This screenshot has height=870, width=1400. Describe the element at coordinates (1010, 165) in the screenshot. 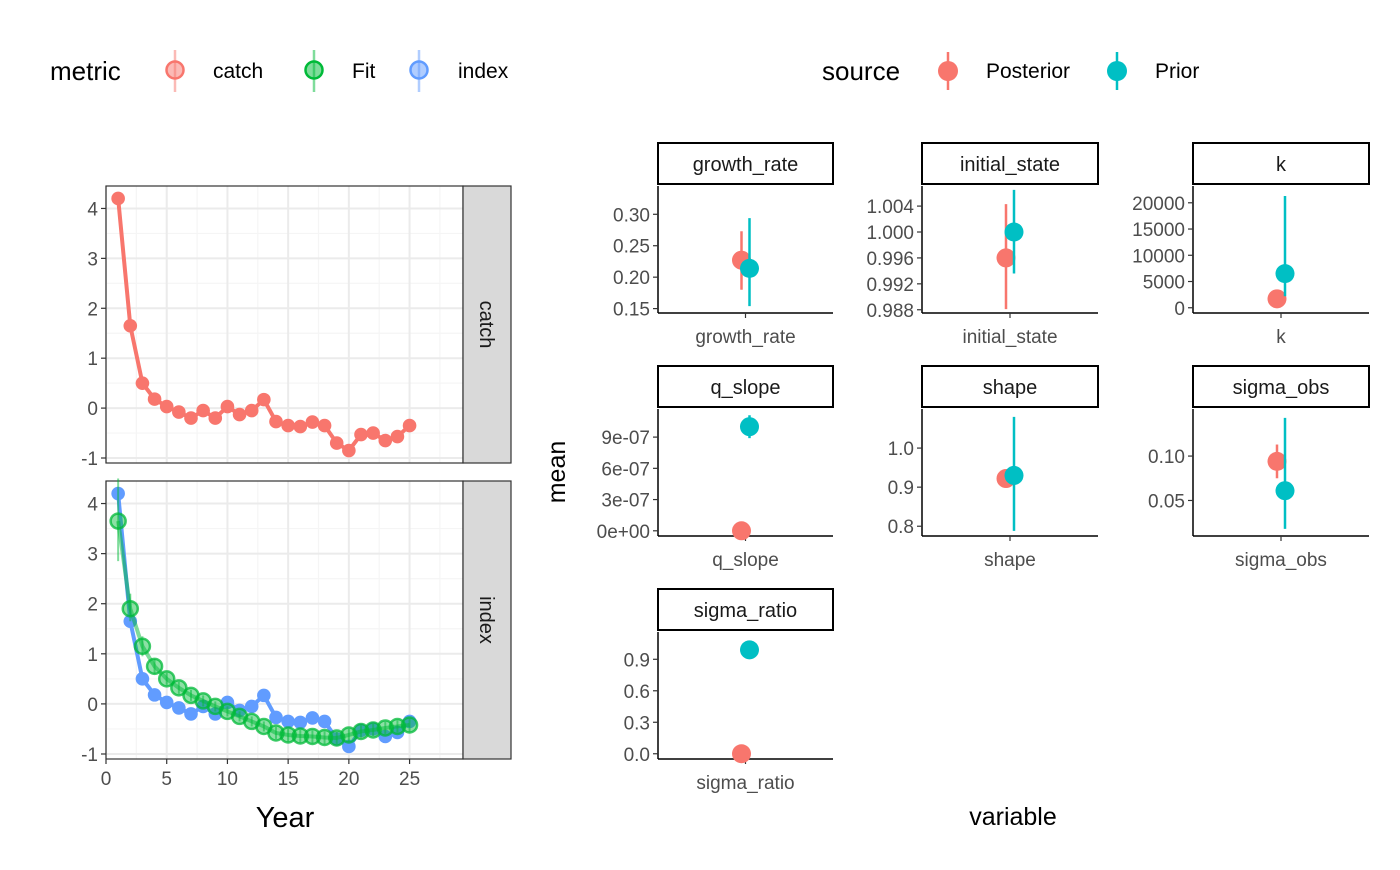

I see `facet-strip-label: initial_state` at that location.